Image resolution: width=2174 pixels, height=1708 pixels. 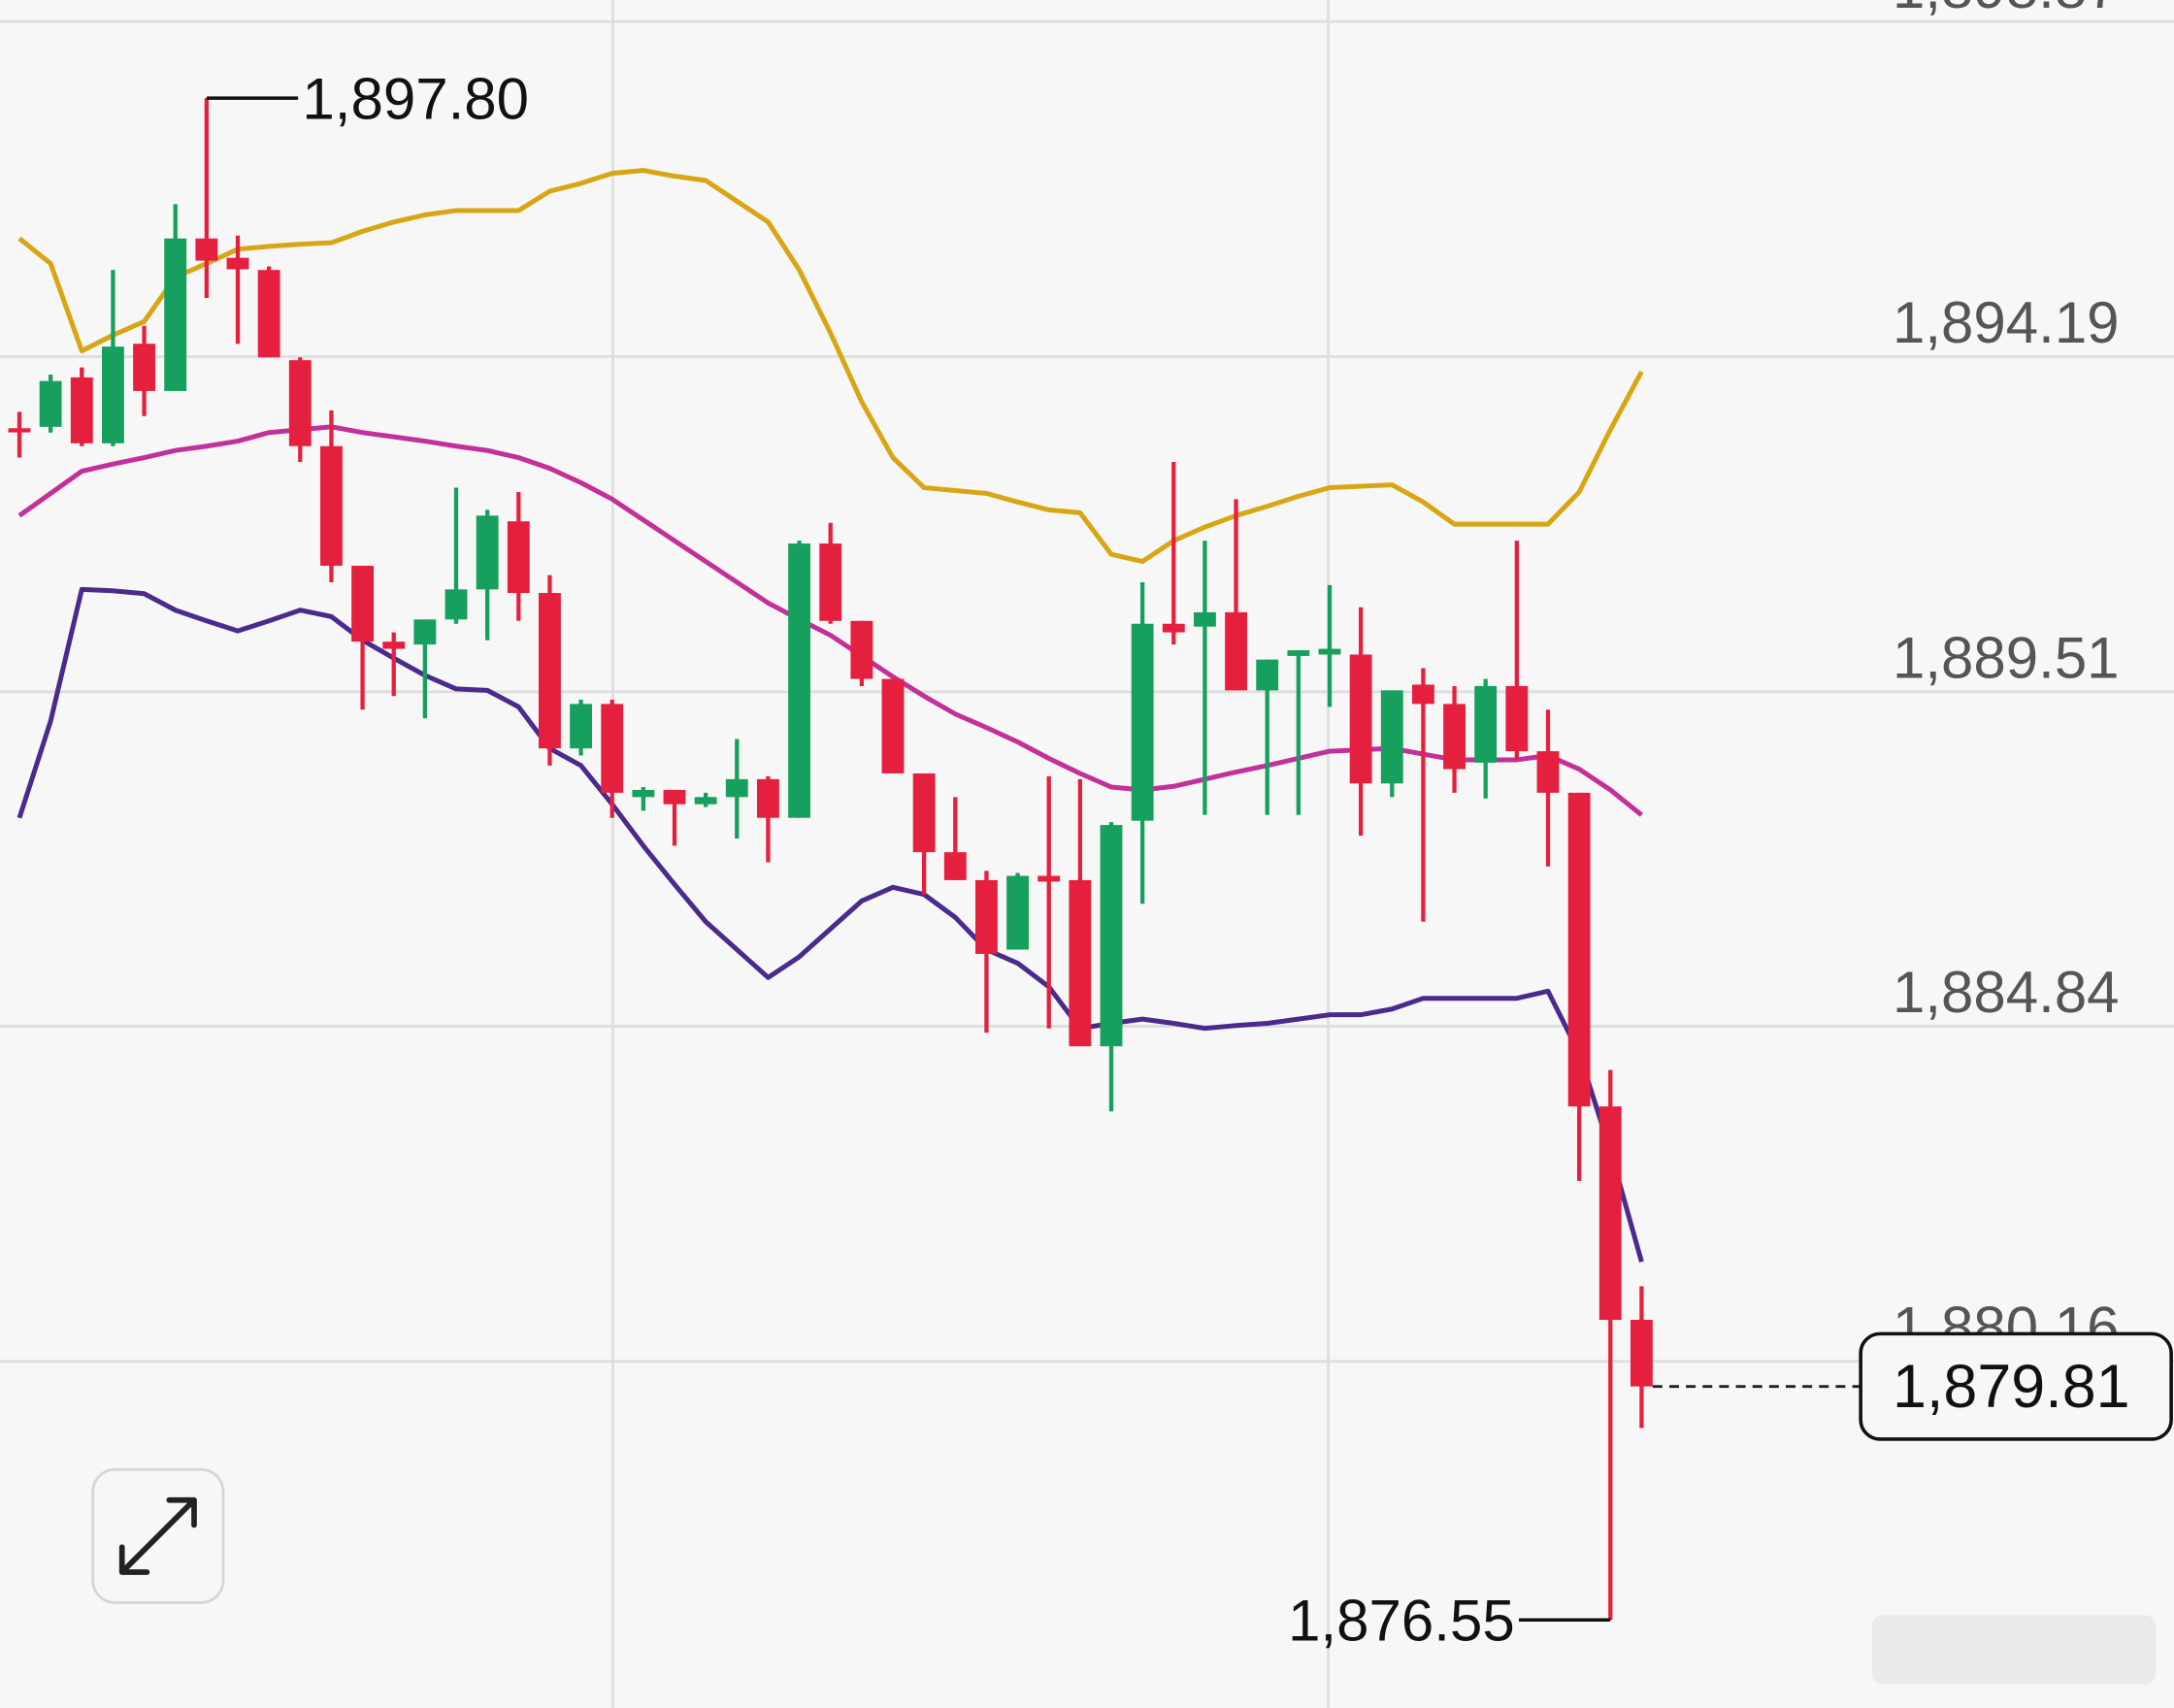 What do you see at coordinates (2006, 658) in the screenshot?
I see `y-tick-label: 1,889.51` at bounding box center [2006, 658].